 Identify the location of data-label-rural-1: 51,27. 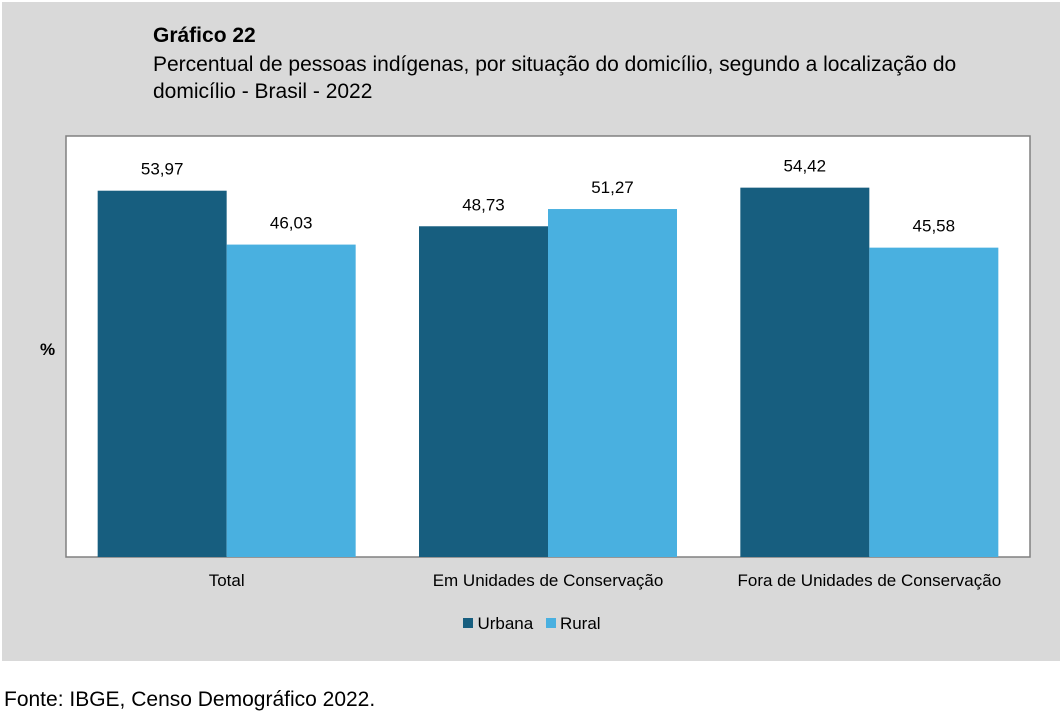
(612, 187).